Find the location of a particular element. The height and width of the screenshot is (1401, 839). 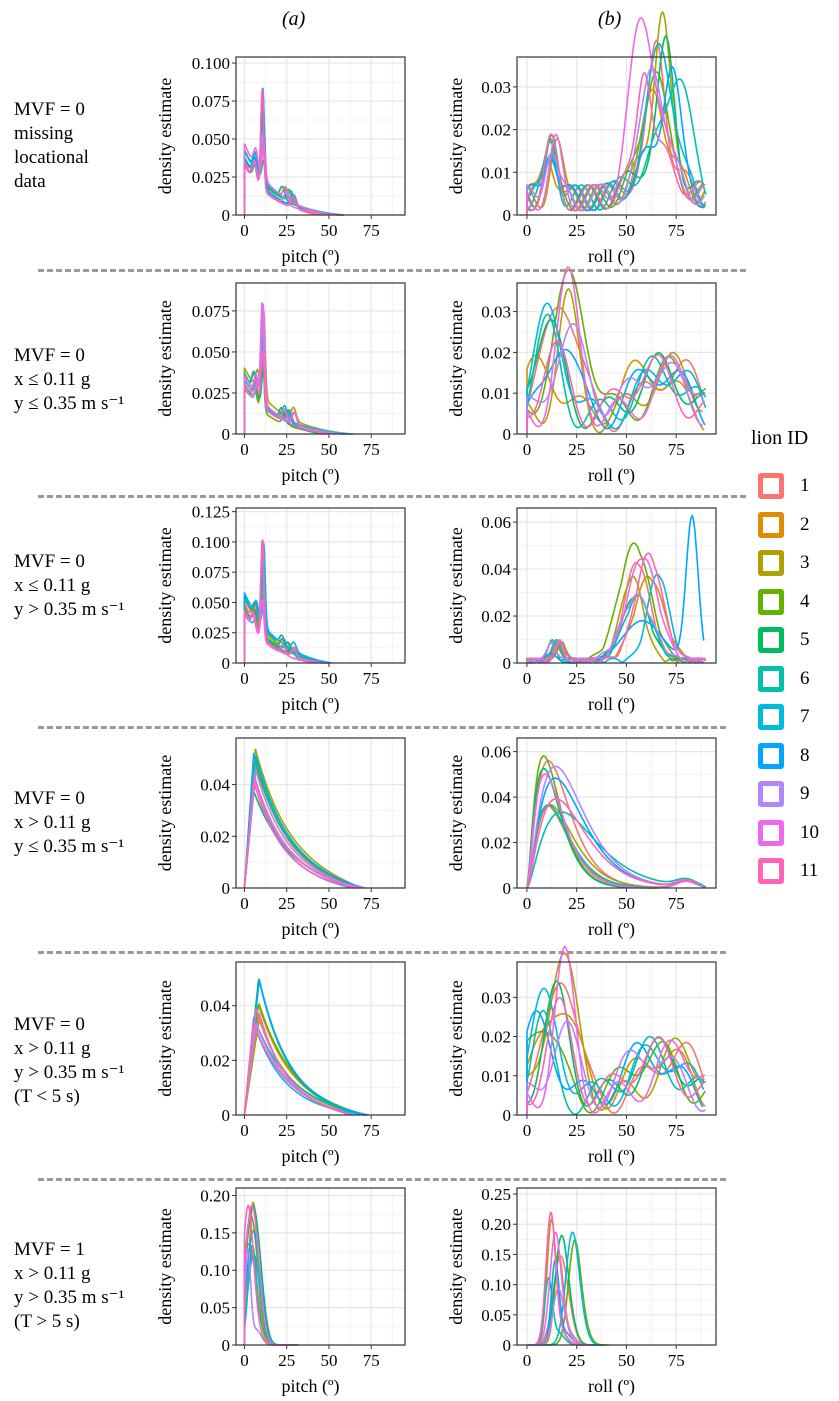

y-tick-label: 0.100 is located at coordinates (211, 542).